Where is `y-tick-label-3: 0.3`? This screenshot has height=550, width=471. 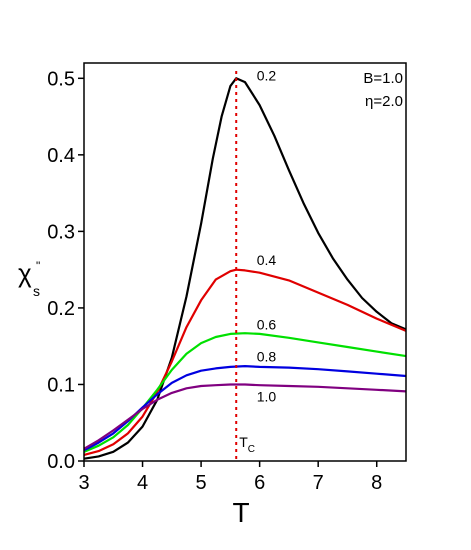
y-tick-label-3: 0.3 is located at coordinates (61, 232).